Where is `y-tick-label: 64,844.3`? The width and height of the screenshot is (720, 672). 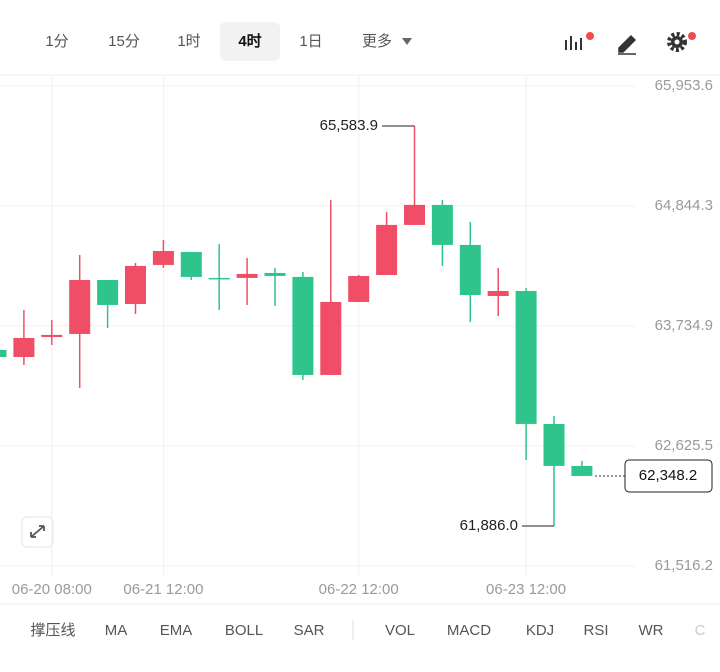 y-tick-label: 64,844.3 is located at coordinates (684, 205).